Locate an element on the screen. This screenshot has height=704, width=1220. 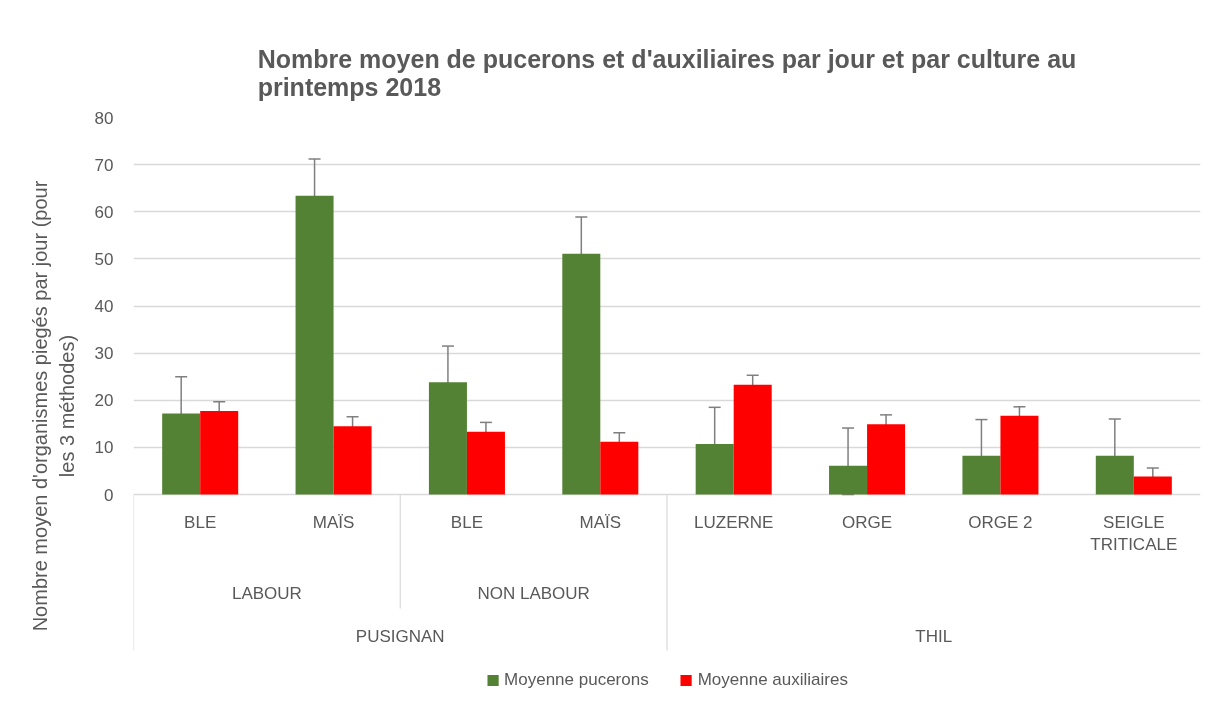
y-tick-label: 50 is located at coordinates (104, 259).